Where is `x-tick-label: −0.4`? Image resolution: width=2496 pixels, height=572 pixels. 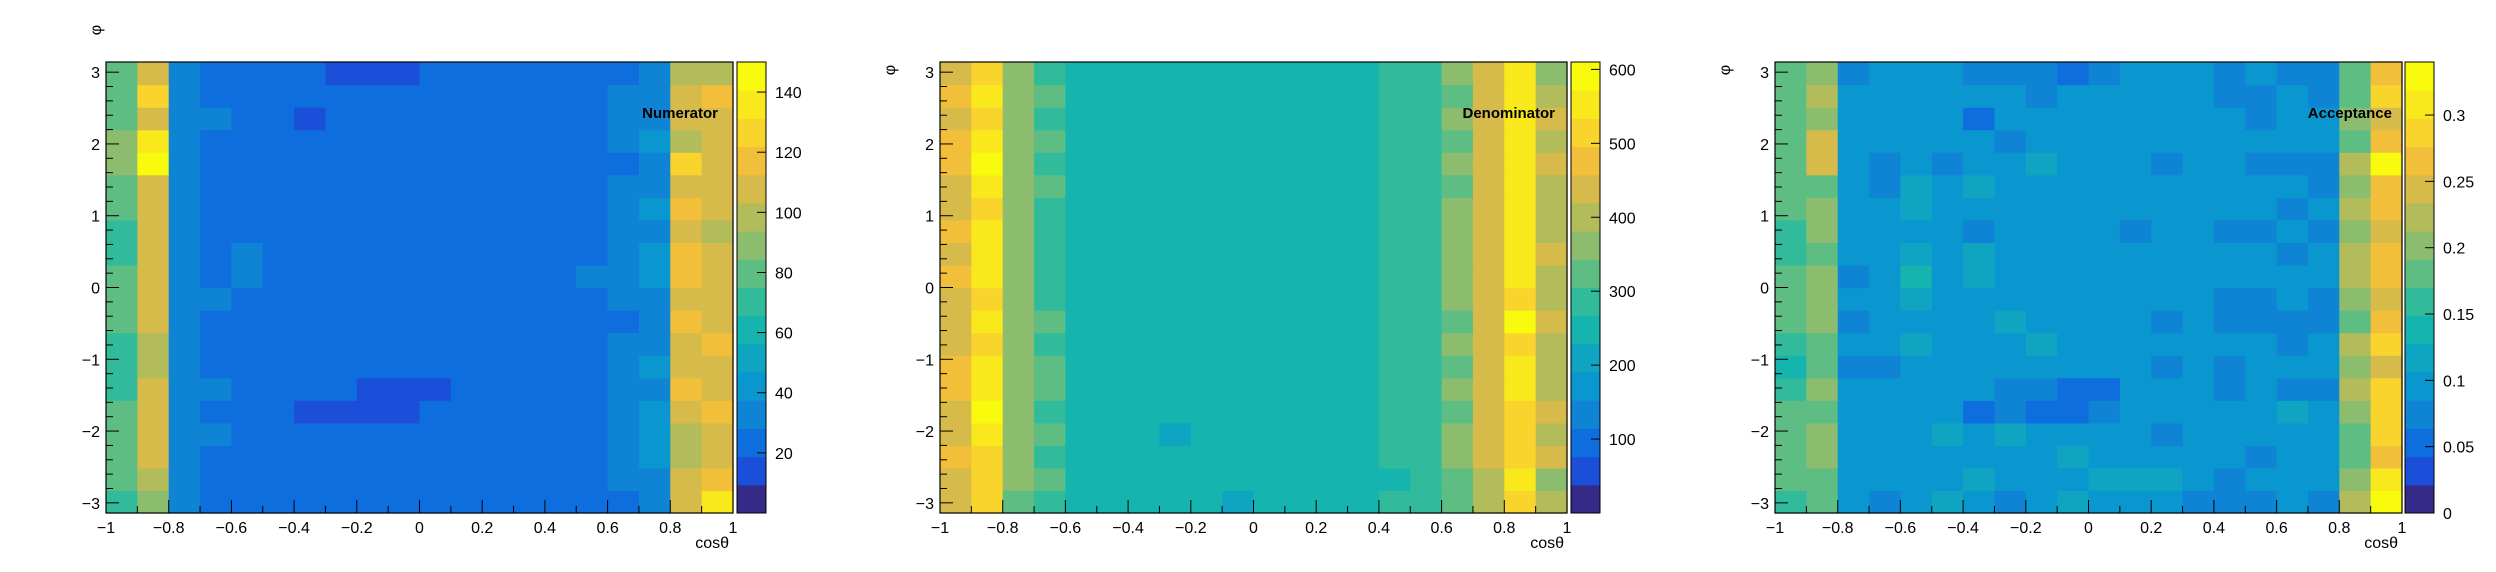
x-tick-label: −0.4 is located at coordinates (1128, 528).